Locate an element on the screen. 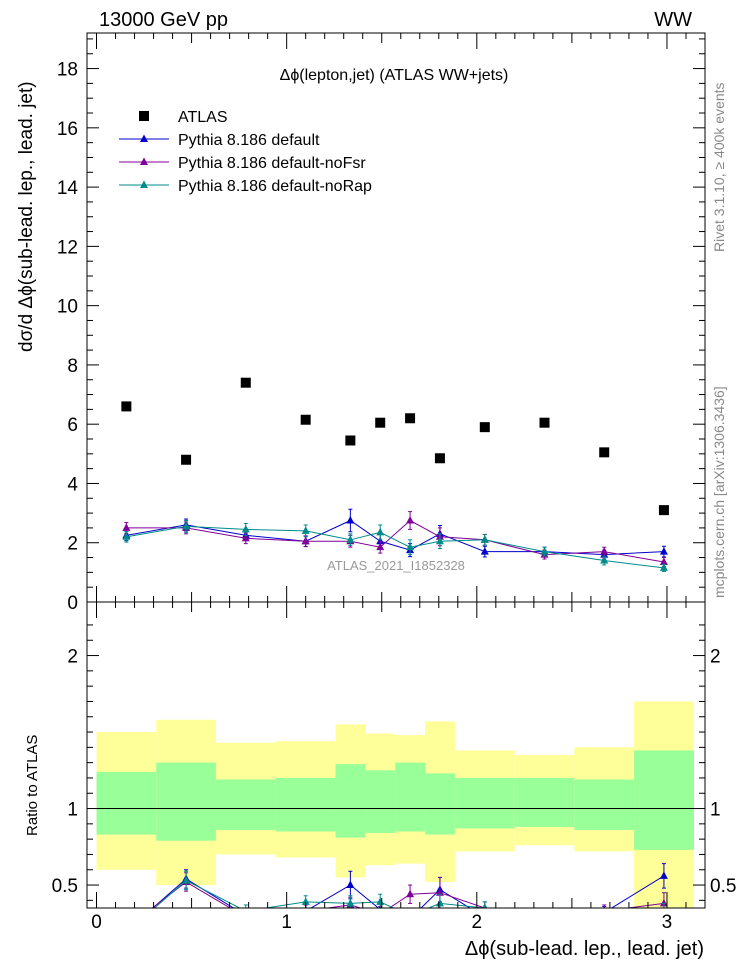 This screenshot has width=746, height=972. y-tick-label: 10 is located at coordinates (67, 307).